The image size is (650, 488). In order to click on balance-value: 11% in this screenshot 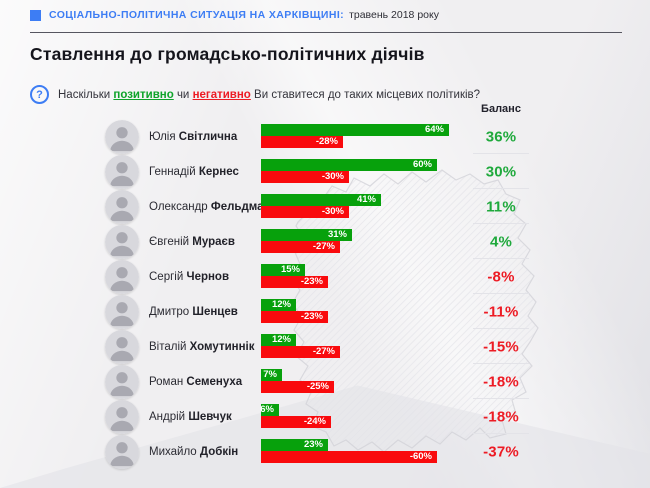, I will do `click(501, 206)`.